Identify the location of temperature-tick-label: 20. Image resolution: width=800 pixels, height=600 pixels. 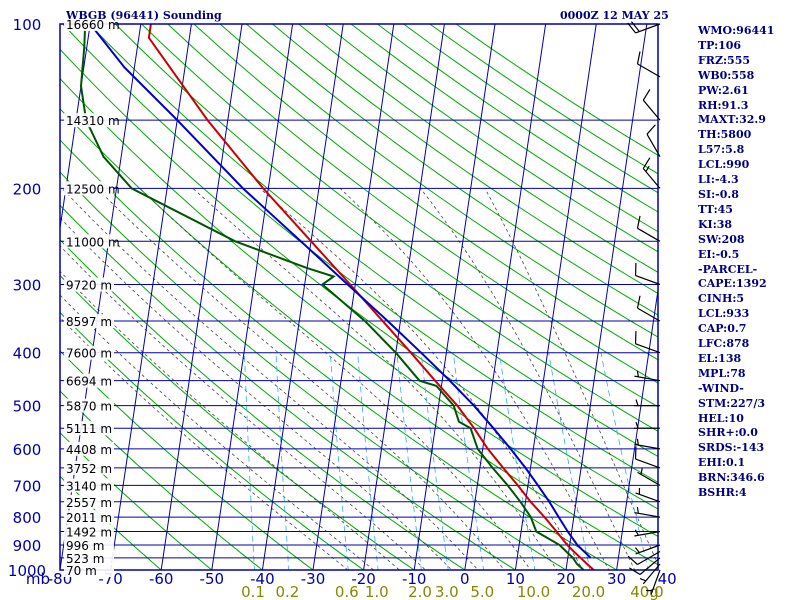
(565, 579).